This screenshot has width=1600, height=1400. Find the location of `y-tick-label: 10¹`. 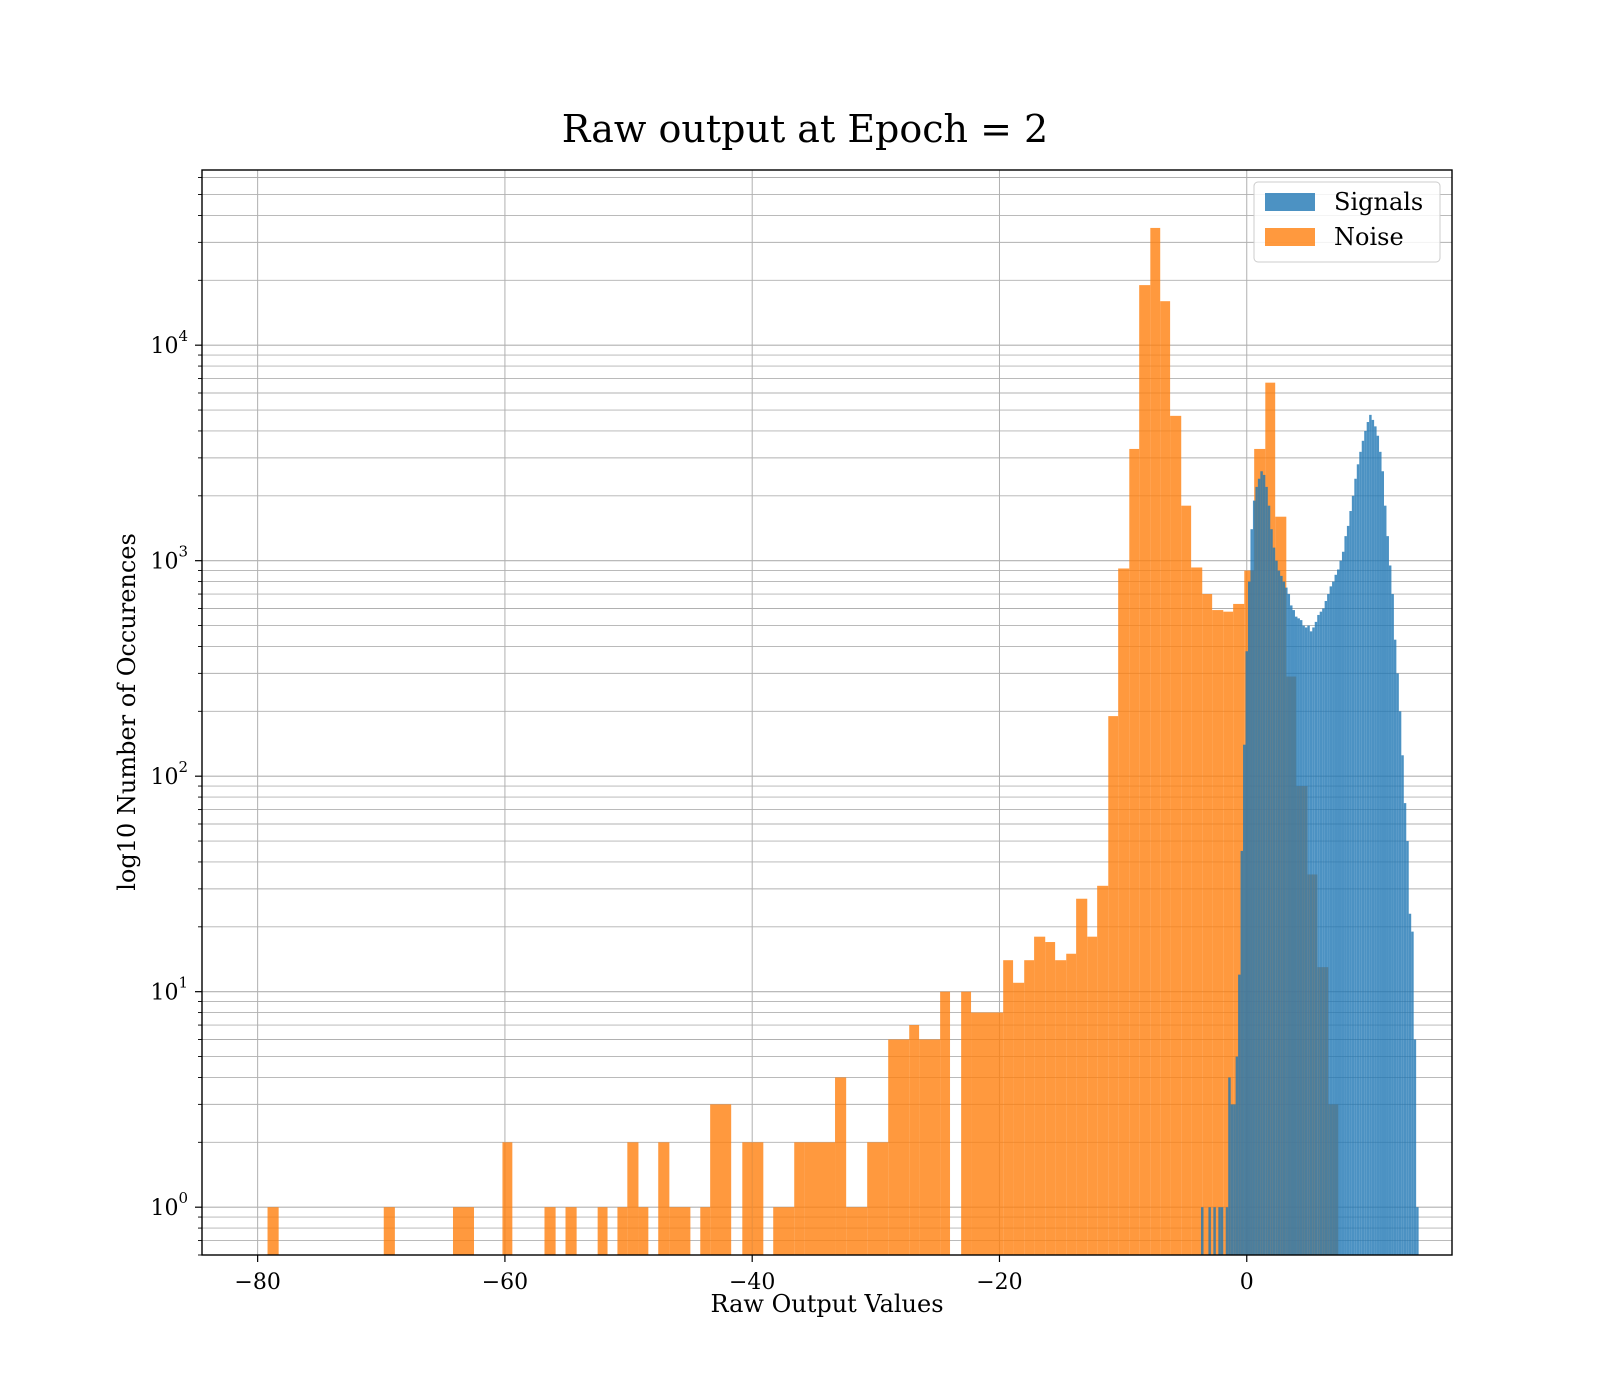

y-tick-label: 10¹ is located at coordinates (169, 990).